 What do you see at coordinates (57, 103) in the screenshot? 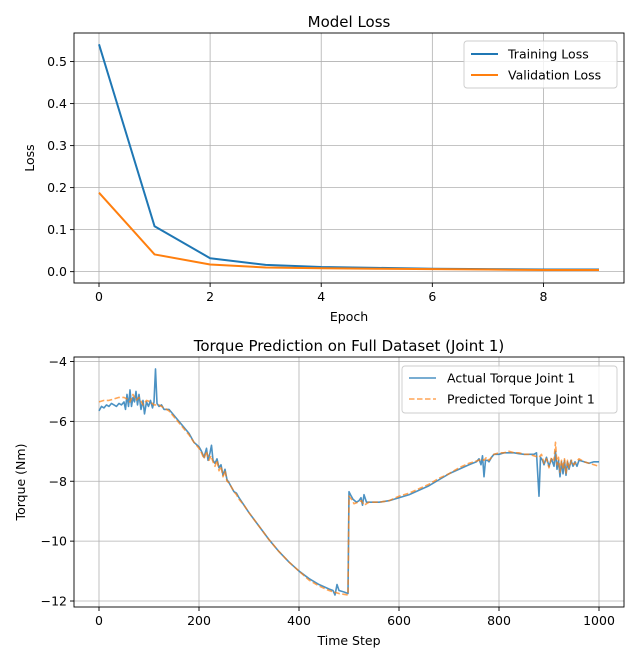
I see `y-tick-label: 0.4` at bounding box center [57, 103].